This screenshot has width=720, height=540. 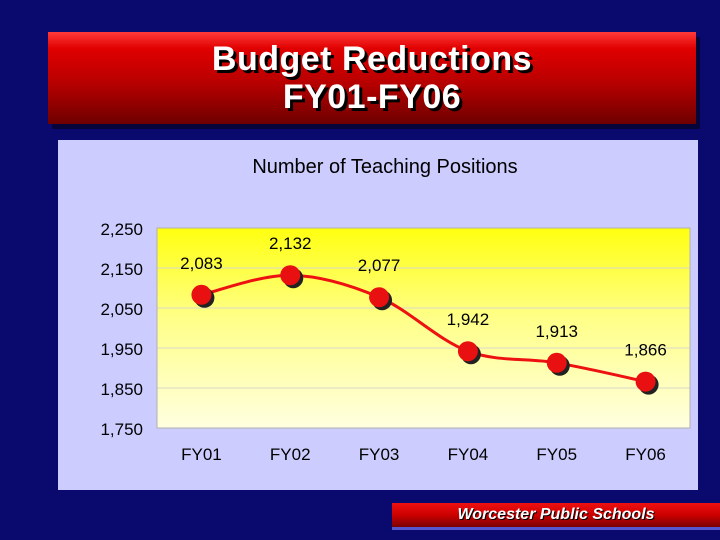 I want to click on y-tick-label: 1,950, so click(x=121, y=349).